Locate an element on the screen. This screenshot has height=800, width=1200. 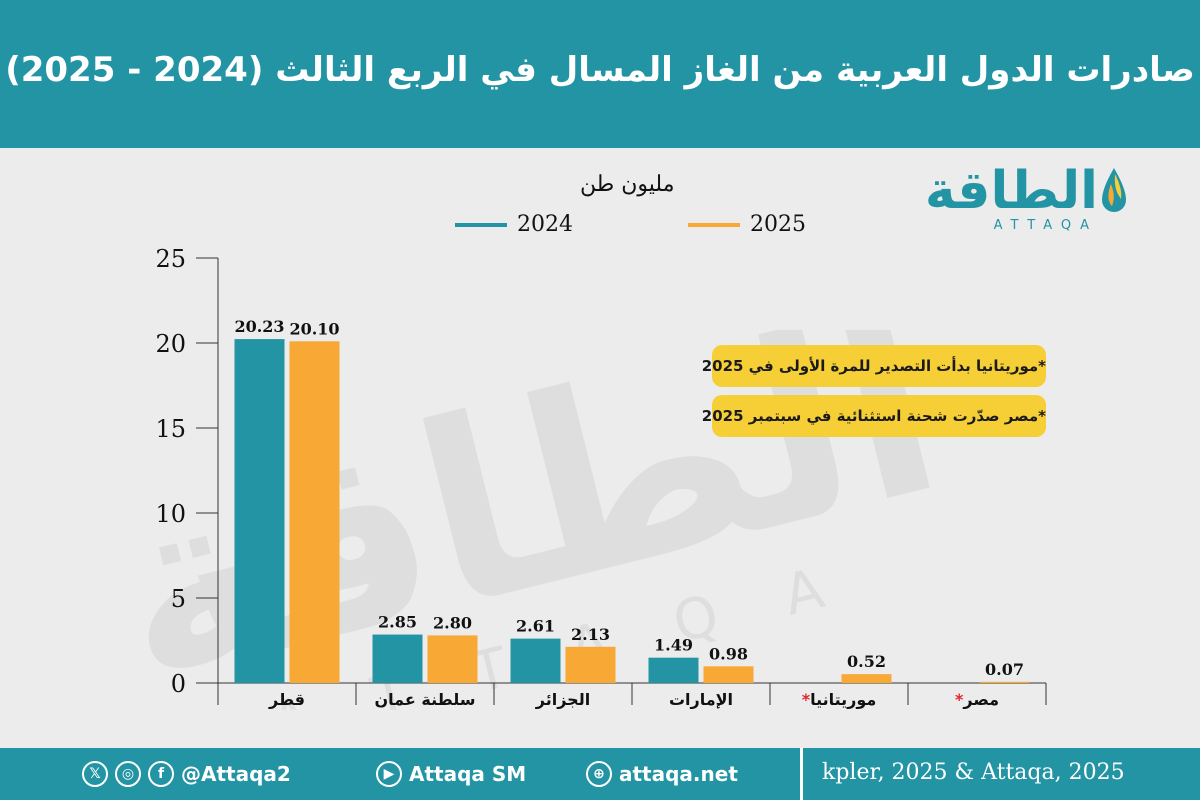
globe-icon: ⊕ is located at coordinates (599, 774).